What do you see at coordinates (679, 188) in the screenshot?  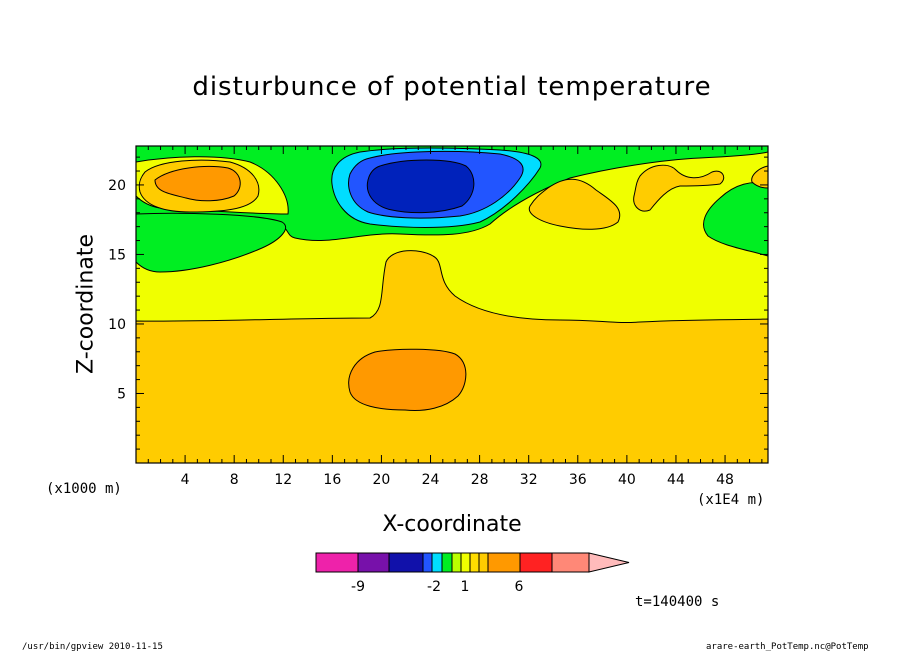 I see `region-orange-upper-right` at bounding box center [679, 188].